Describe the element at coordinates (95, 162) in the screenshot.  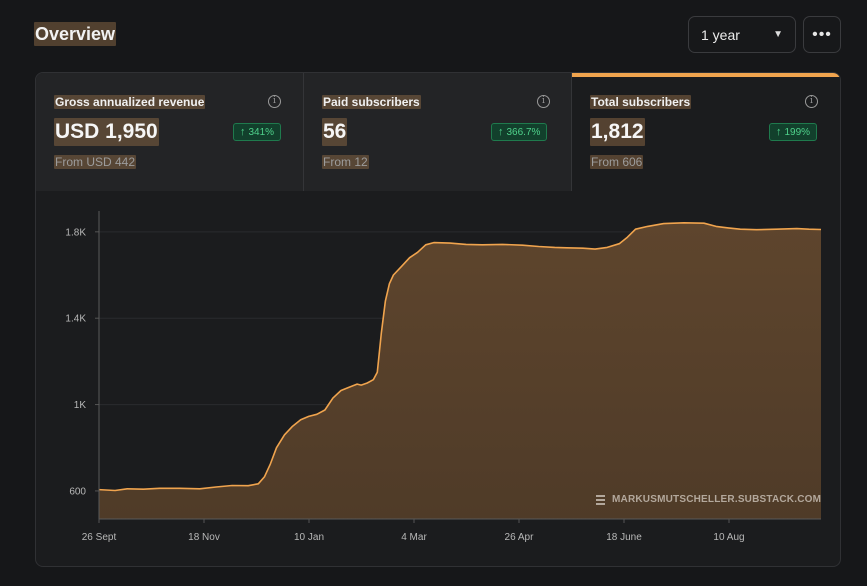
I see `metric-from: From USD 442` at that location.